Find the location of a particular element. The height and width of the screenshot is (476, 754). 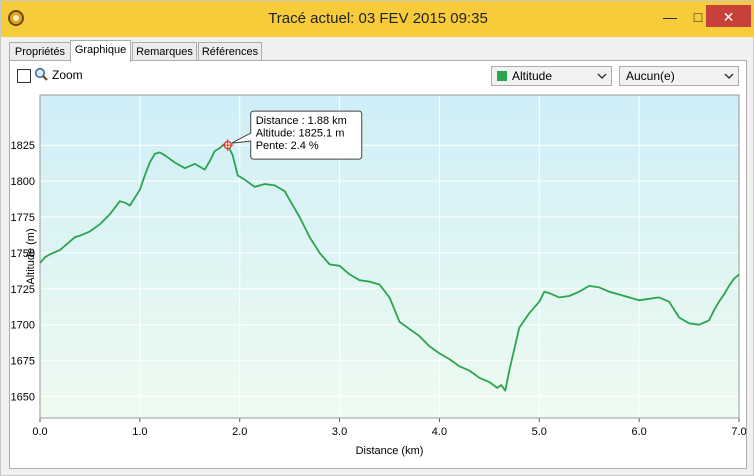

x-tick-label: 0.0 is located at coordinates (39, 432).